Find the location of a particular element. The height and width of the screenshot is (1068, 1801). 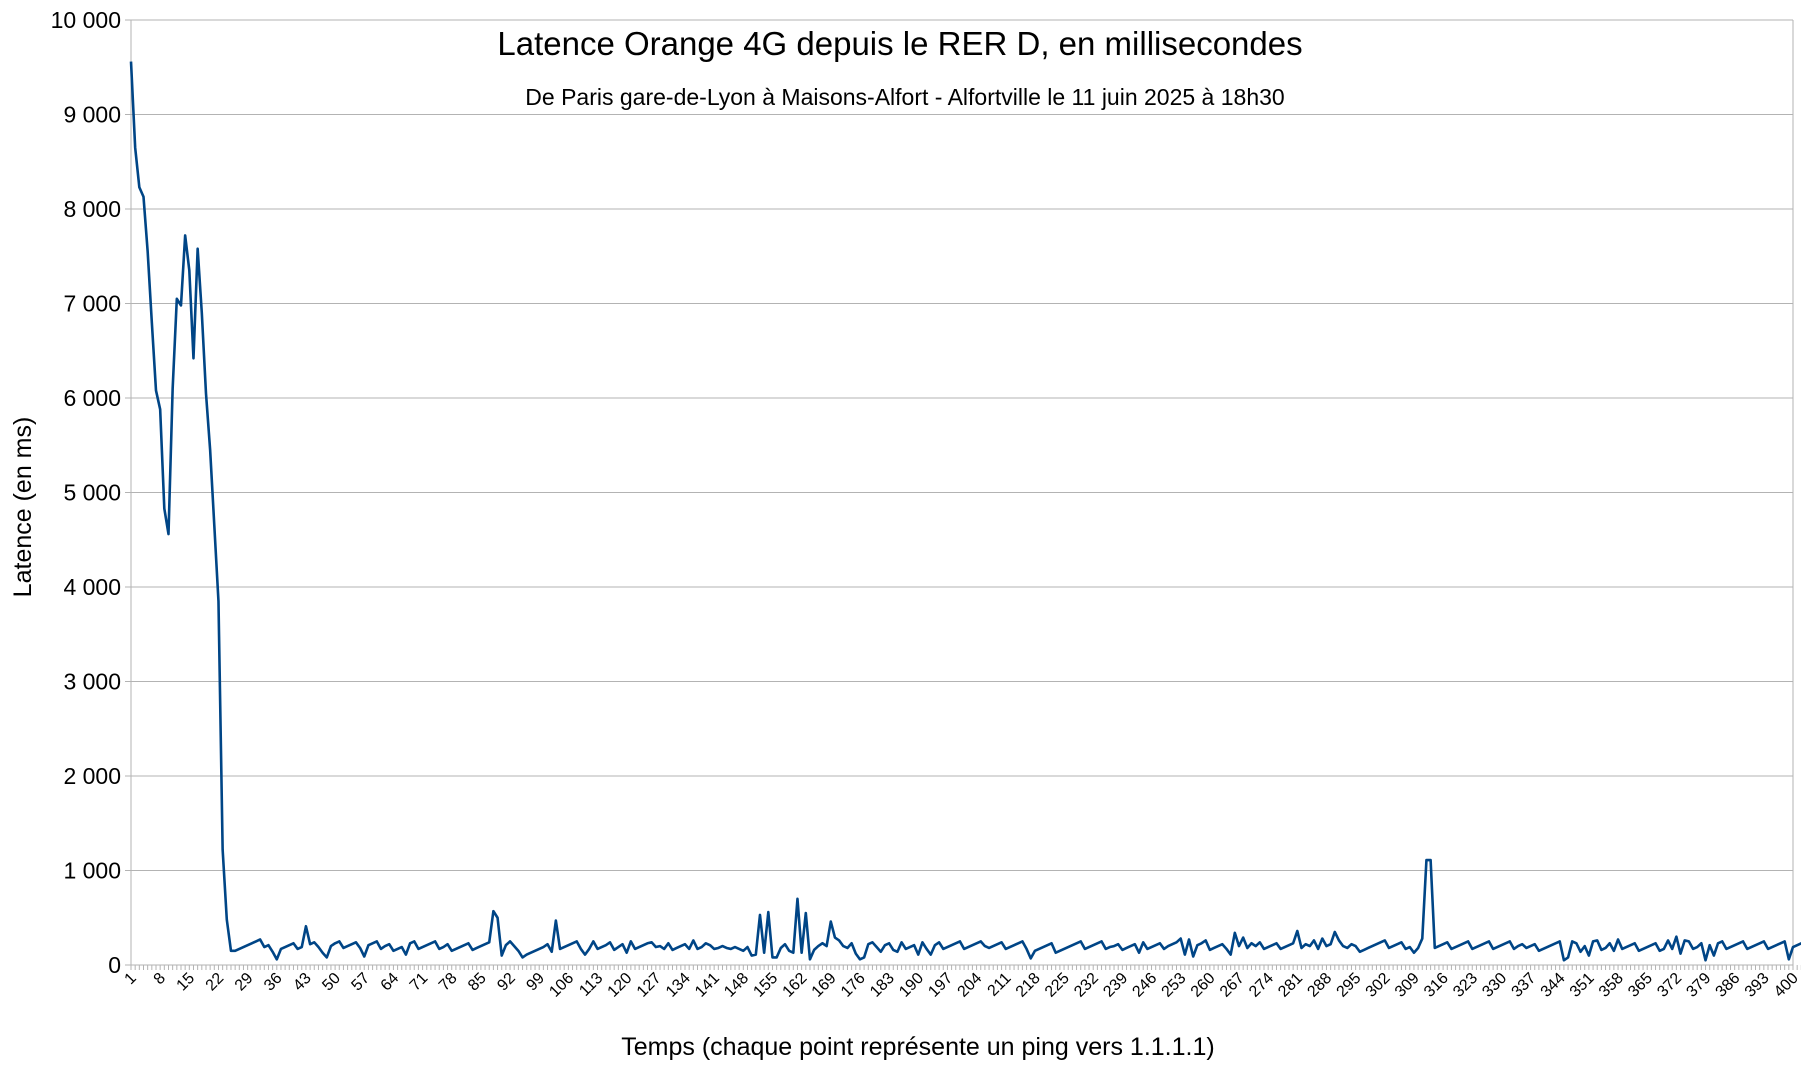

x-tick-label: 260 is located at coordinates (1203, 985).